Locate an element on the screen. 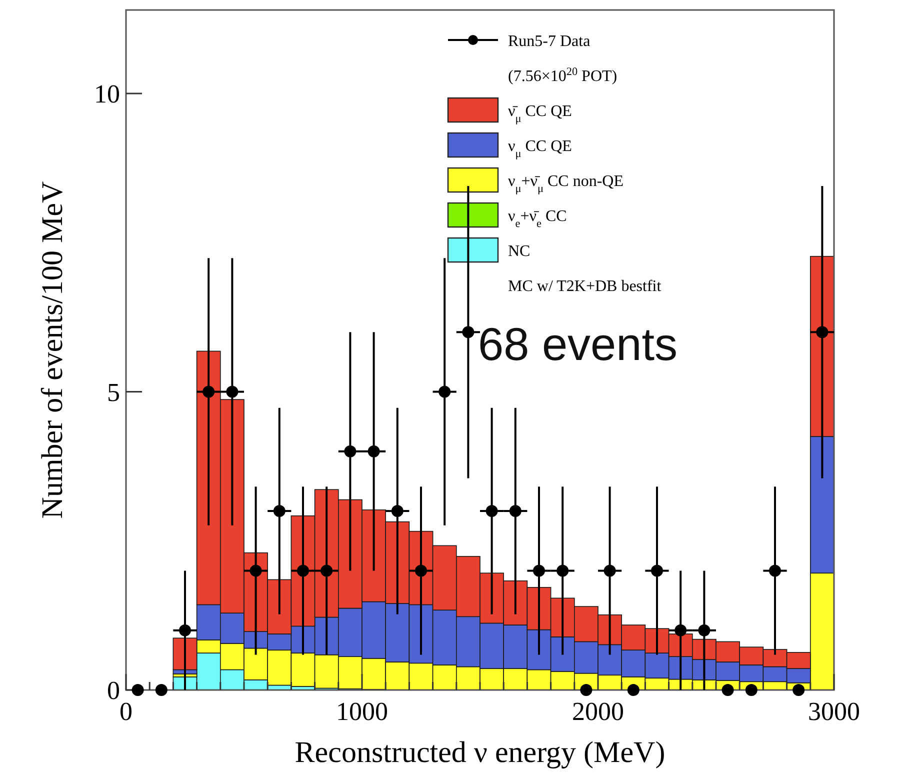  annotation: MC w/ T2K+DB bestfit is located at coordinates (585, 286).